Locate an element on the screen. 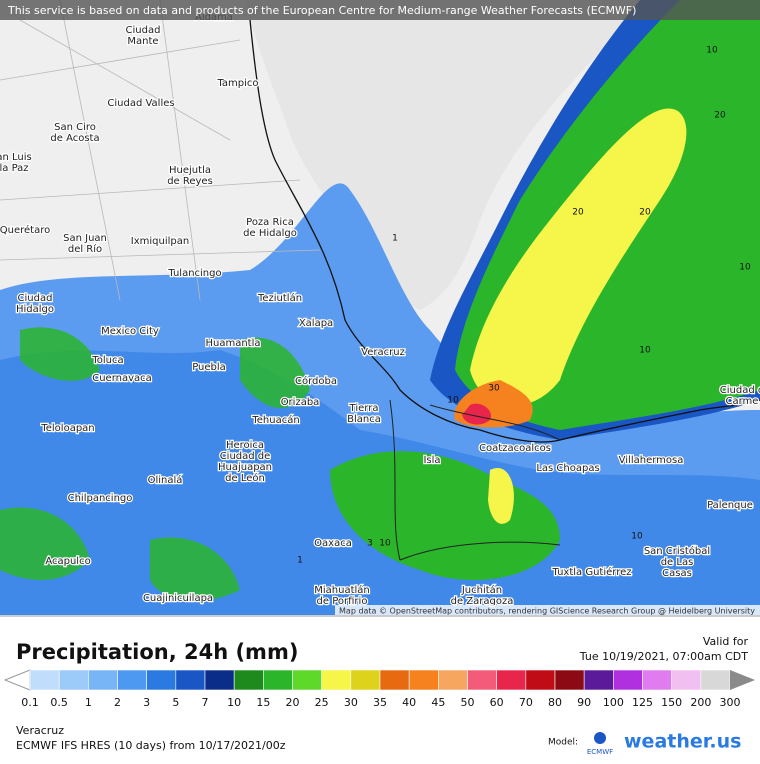  city-label: Heroica Ciudad de Huajuapan de León is located at coordinates (245, 462).